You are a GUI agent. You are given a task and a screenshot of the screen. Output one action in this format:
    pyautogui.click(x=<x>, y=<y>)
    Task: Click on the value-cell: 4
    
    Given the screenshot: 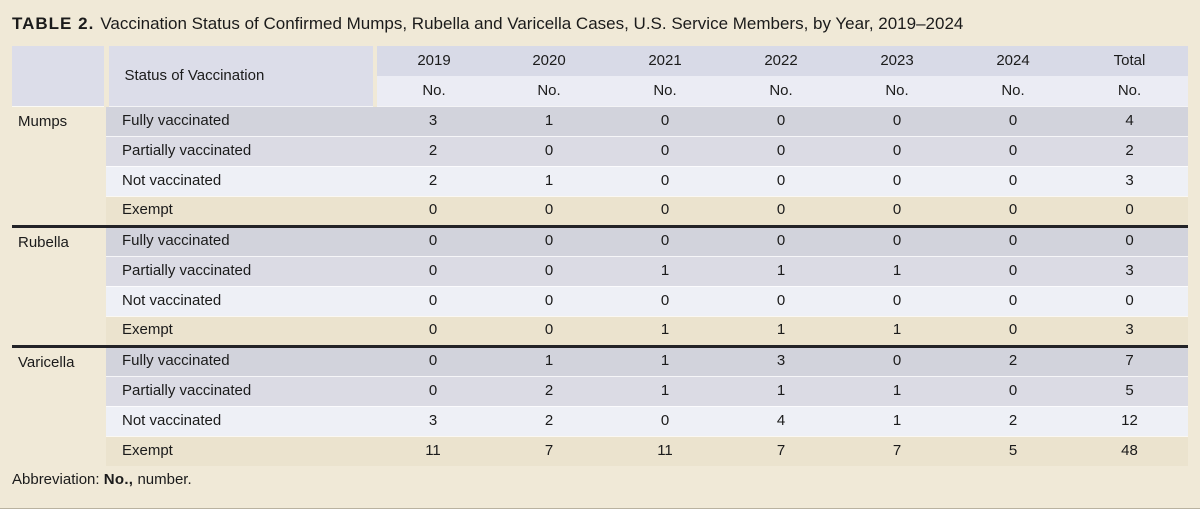 What is the action you would take?
    pyautogui.click(x=781, y=420)
    